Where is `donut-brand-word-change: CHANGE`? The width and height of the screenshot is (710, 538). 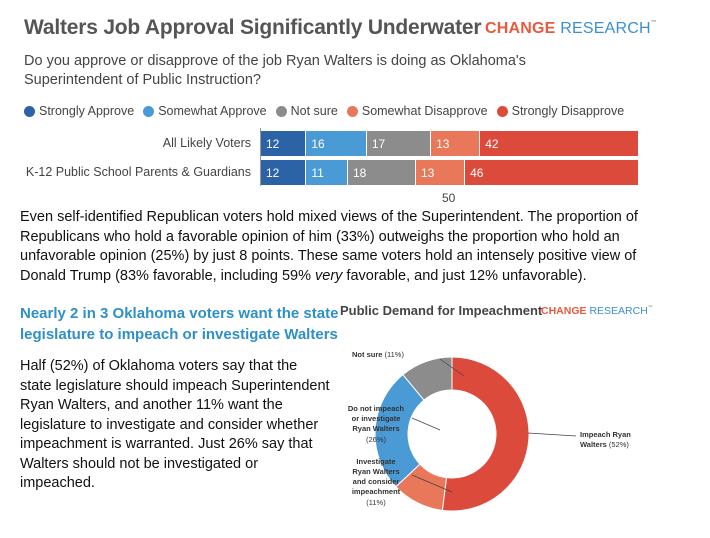 donut-brand-word-change: CHANGE is located at coordinates (564, 311).